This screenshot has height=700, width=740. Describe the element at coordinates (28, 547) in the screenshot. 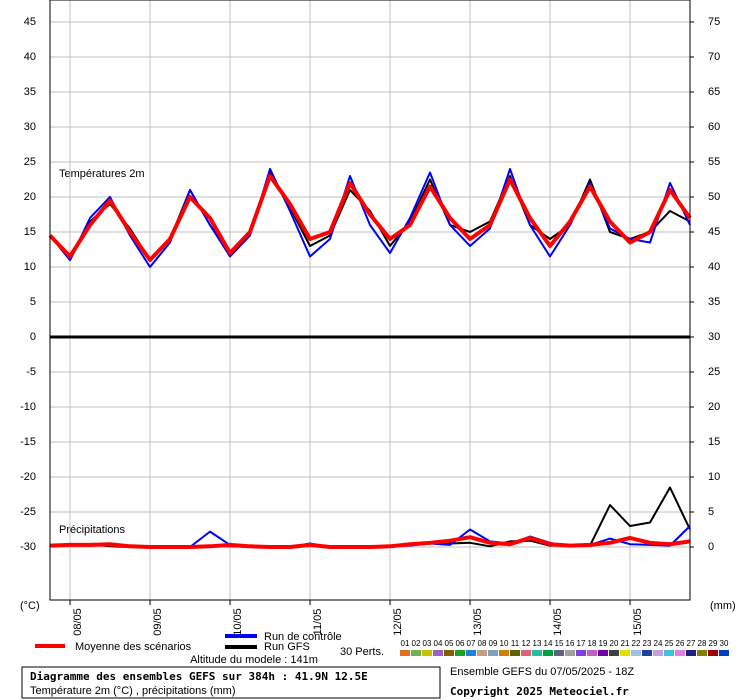

I see `y-tick-label: -30` at that location.